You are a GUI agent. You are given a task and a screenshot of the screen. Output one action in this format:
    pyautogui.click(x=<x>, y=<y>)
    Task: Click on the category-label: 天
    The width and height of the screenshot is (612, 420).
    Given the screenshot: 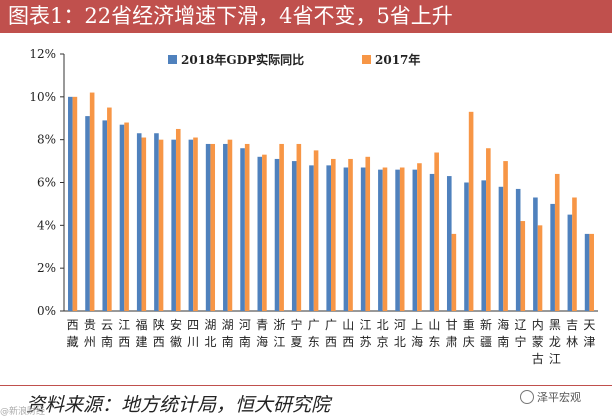 What is the action you would take?
    pyautogui.click(x=589, y=325)
    